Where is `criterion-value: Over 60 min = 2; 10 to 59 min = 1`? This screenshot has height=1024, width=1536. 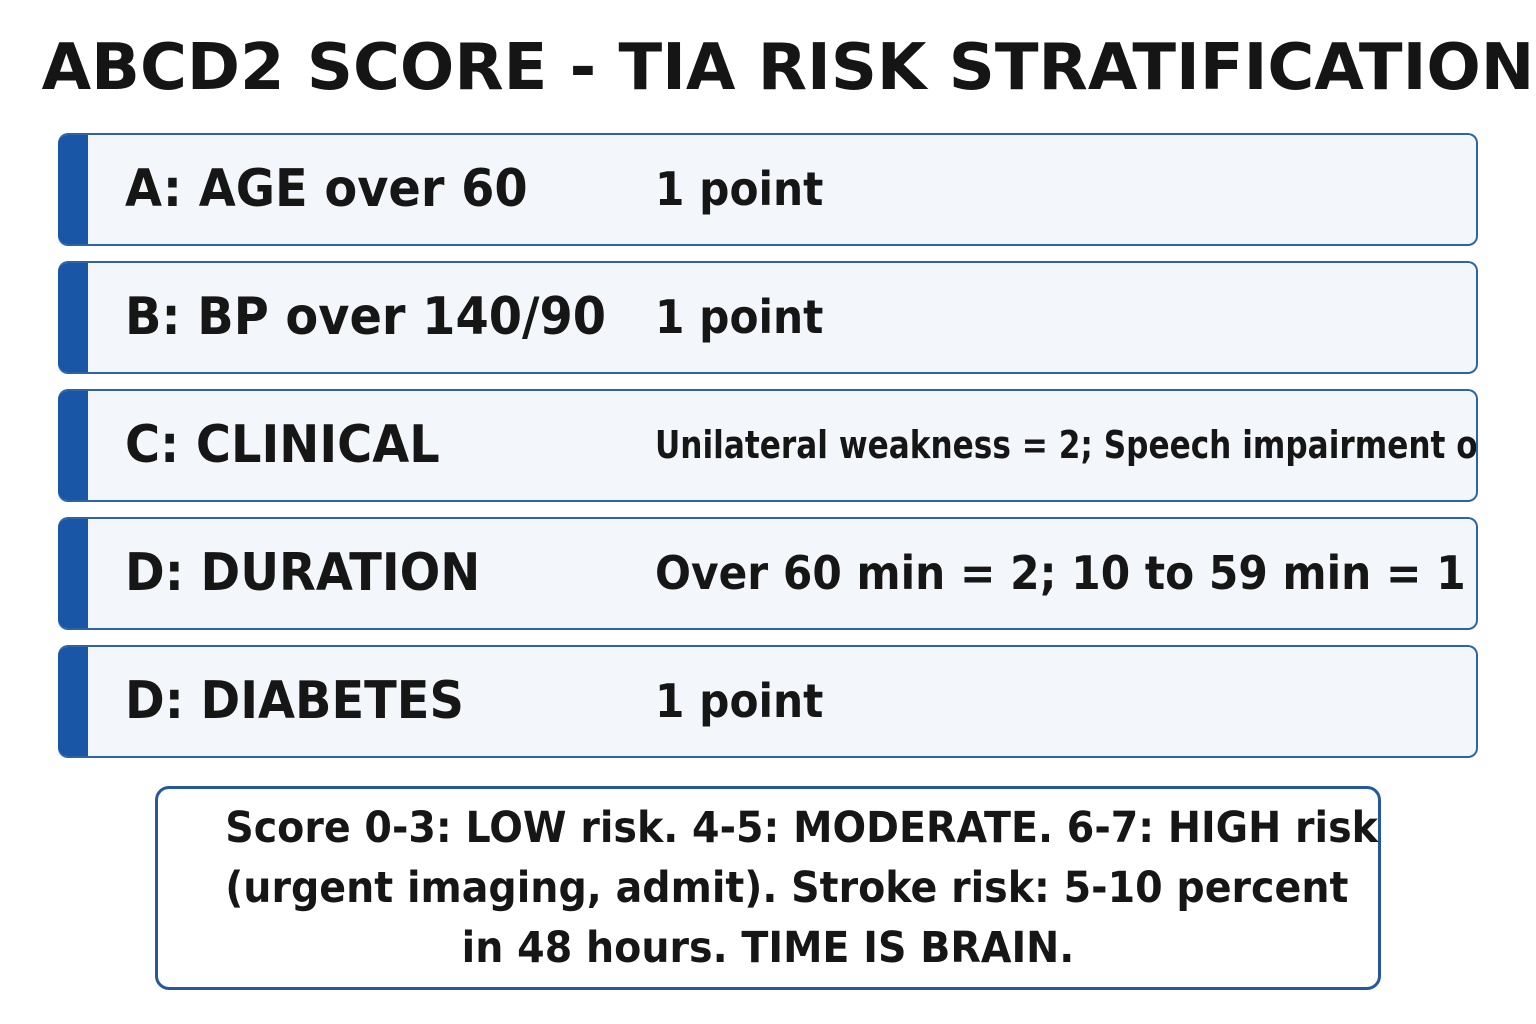
criterion-value: Over 60 min = 2; 10 to 59 min = 1 is located at coordinates (1060, 573).